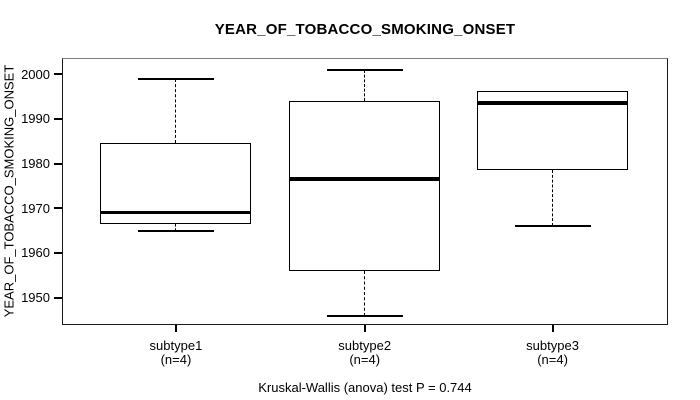  What do you see at coordinates (176, 227) in the screenshot?
I see `whisker-lower-subtype1` at bounding box center [176, 227].